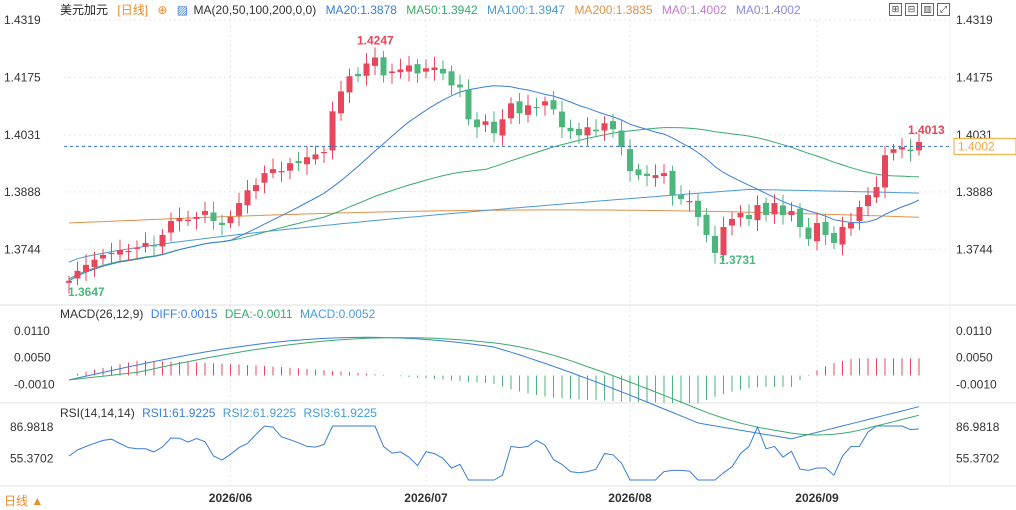 The image size is (1016, 510). I want to click on main-y-tick-right: 1.4175, so click(974, 77).